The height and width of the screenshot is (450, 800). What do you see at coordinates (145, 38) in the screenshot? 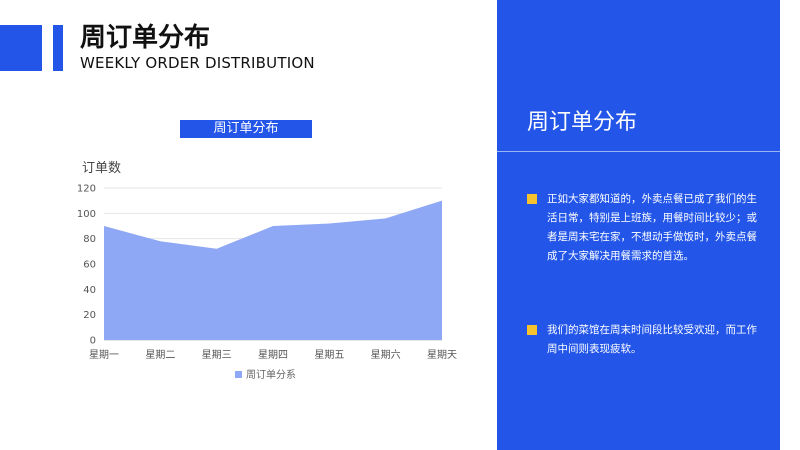
I see `page-title: 周订单分布` at bounding box center [145, 38].